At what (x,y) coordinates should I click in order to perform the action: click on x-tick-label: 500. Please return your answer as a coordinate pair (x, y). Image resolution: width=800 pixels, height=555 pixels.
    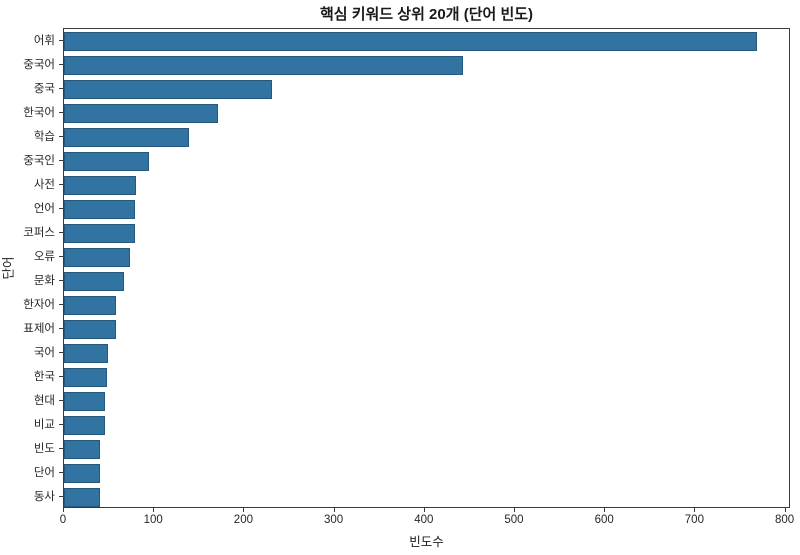
    Looking at the image, I should click on (514, 520).